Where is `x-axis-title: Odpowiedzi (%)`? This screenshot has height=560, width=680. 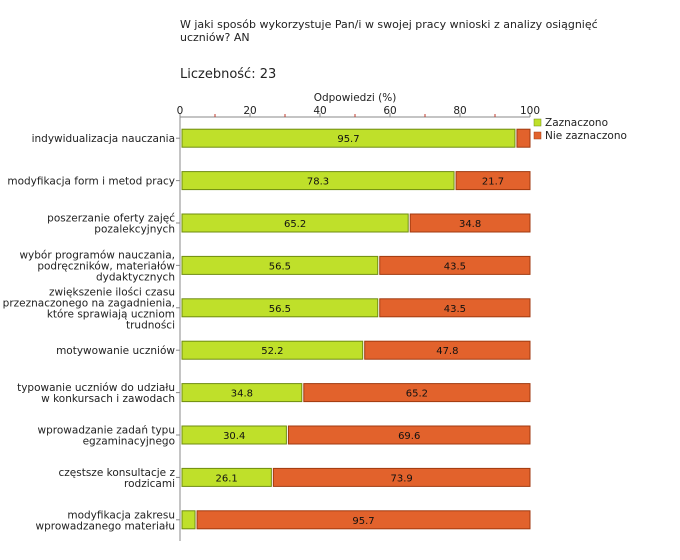 x-axis-title: Odpowiedzi (%) is located at coordinates (355, 98).